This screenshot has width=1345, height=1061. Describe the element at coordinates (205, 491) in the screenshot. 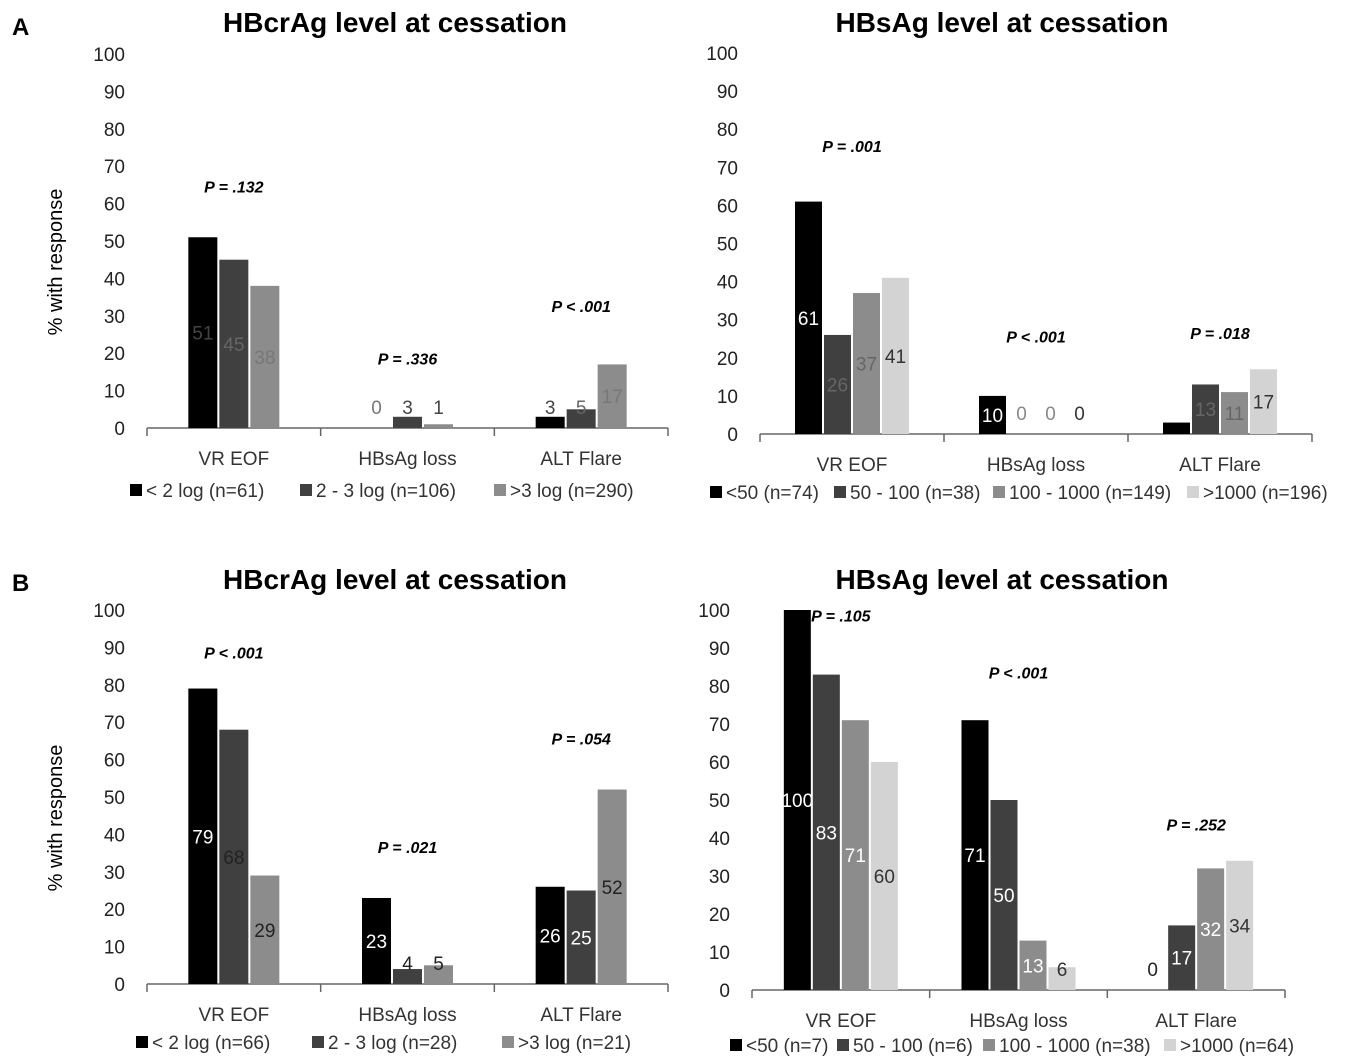

I see `legend-label: < 2 log (n=61)` at that location.